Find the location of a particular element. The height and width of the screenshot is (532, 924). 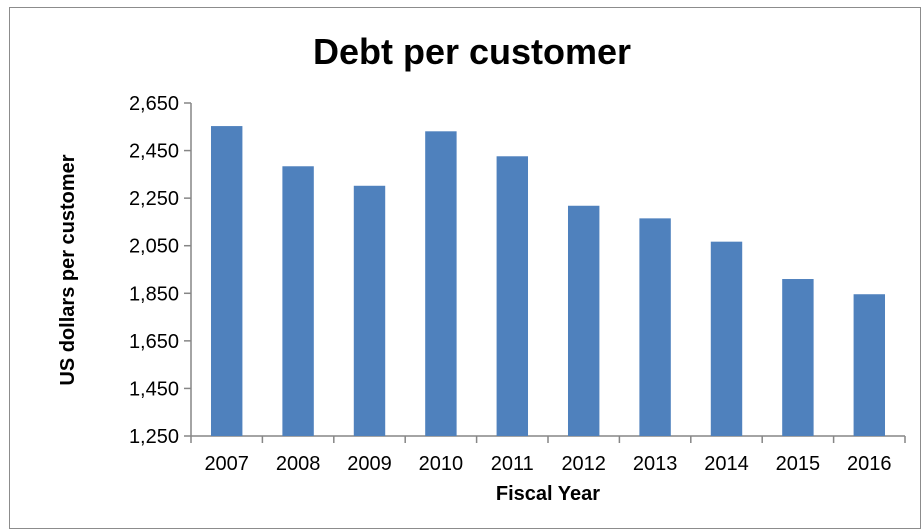

bar-2012 is located at coordinates (583, 320).